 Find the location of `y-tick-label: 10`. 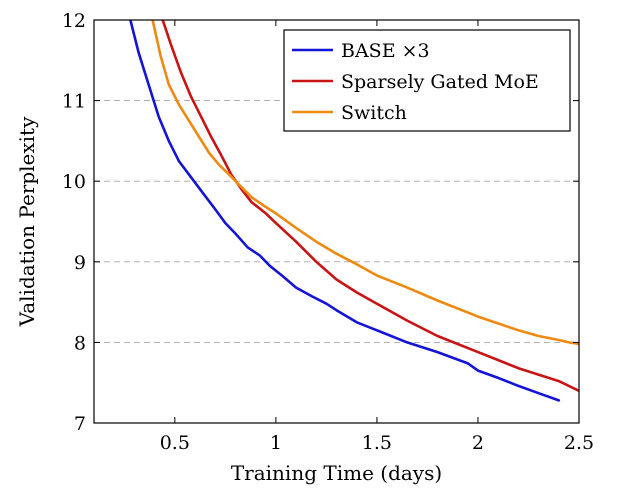

y-tick-label: 10 is located at coordinates (74, 182).